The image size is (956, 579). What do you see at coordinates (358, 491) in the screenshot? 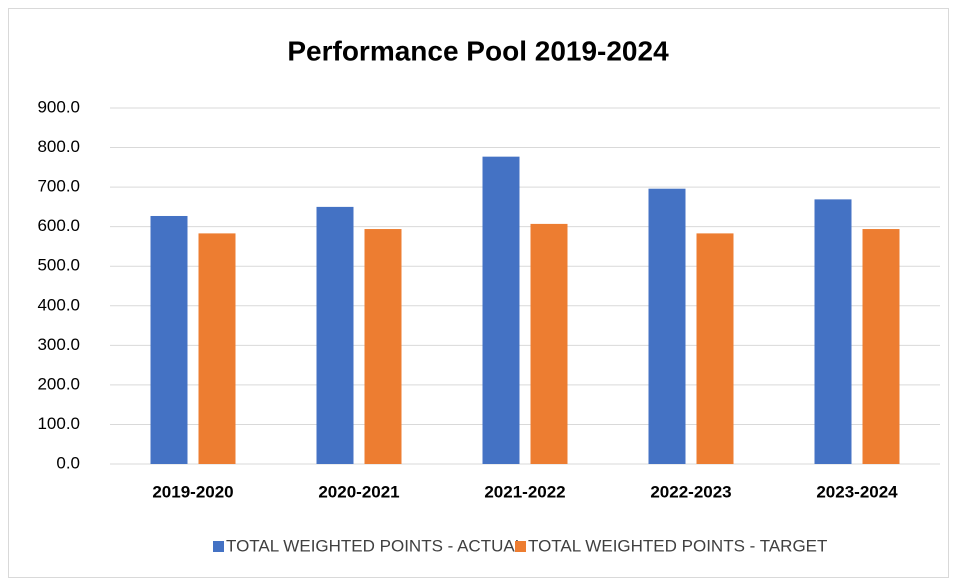
I see `x-tick-label: 2020-2021` at bounding box center [358, 491].